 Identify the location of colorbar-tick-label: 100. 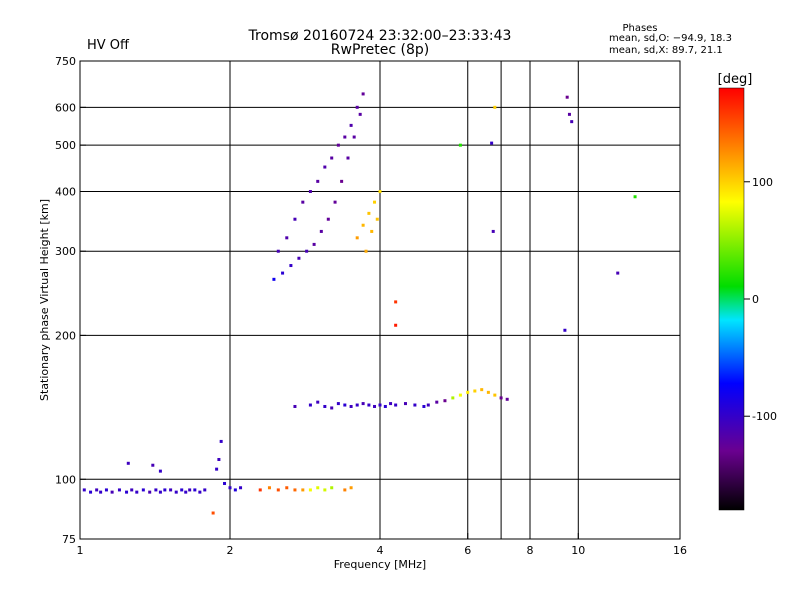
(762, 182).